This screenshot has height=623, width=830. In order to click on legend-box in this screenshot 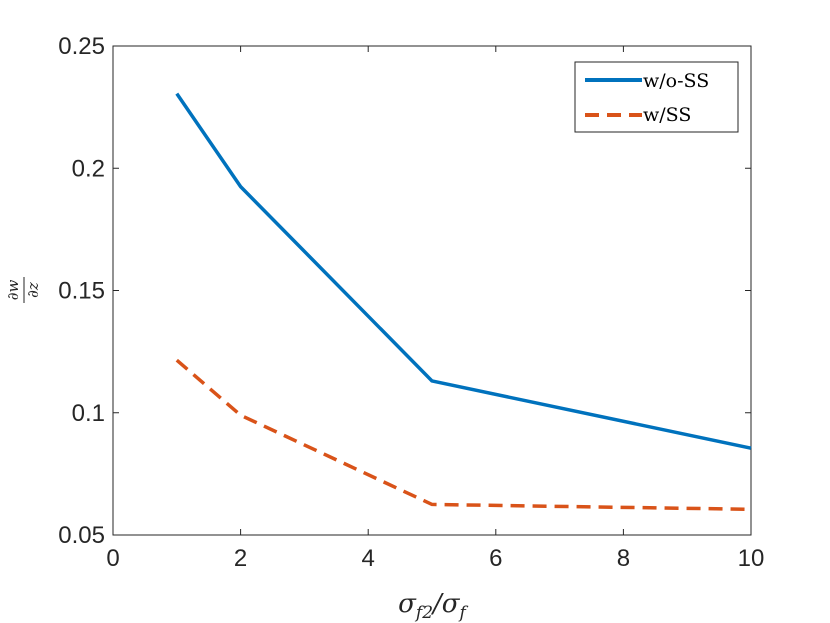, I will do `click(656, 97)`.